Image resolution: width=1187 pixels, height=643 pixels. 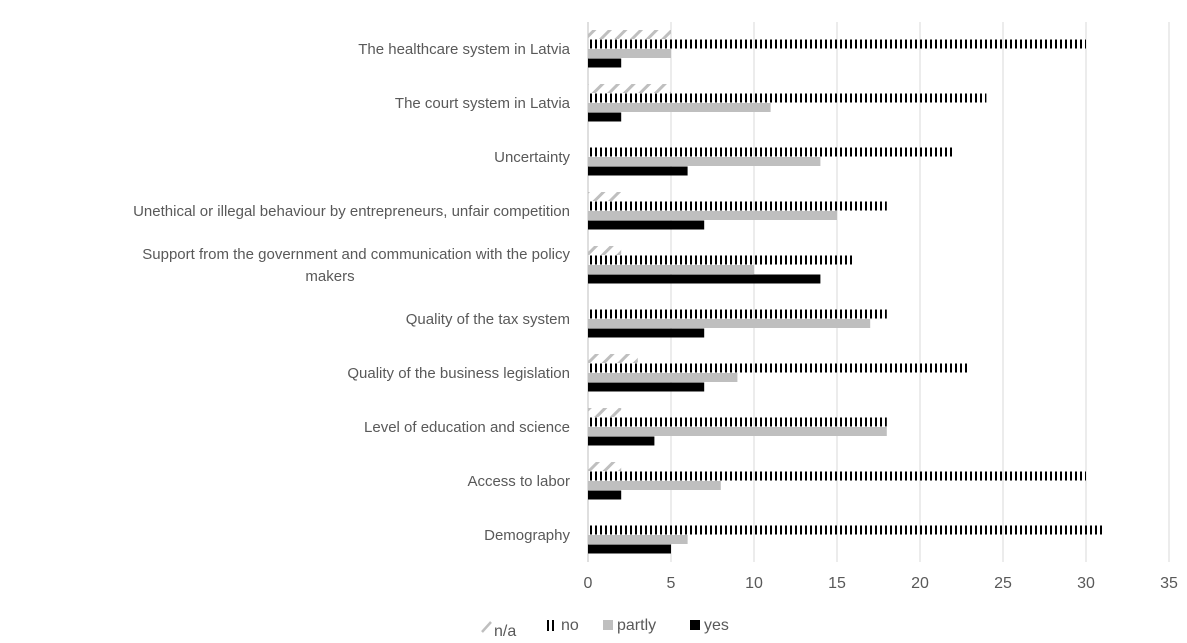 I want to click on x-tick-labels: 0 5 10 15 20 25 30 35, so click(x=881, y=583).